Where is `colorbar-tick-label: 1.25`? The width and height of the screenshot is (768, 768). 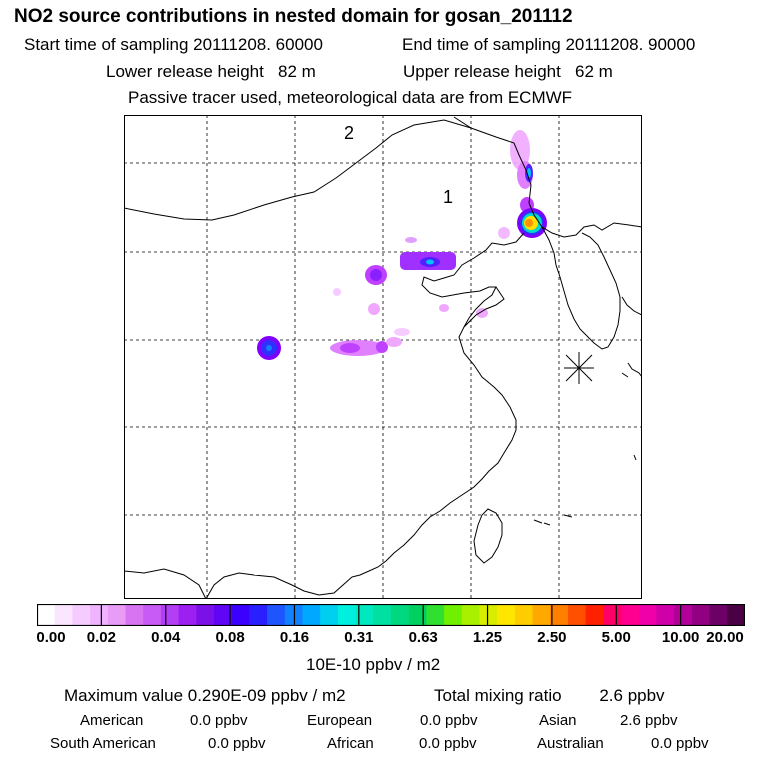 colorbar-tick-label: 1.25 is located at coordinates (487, 637).